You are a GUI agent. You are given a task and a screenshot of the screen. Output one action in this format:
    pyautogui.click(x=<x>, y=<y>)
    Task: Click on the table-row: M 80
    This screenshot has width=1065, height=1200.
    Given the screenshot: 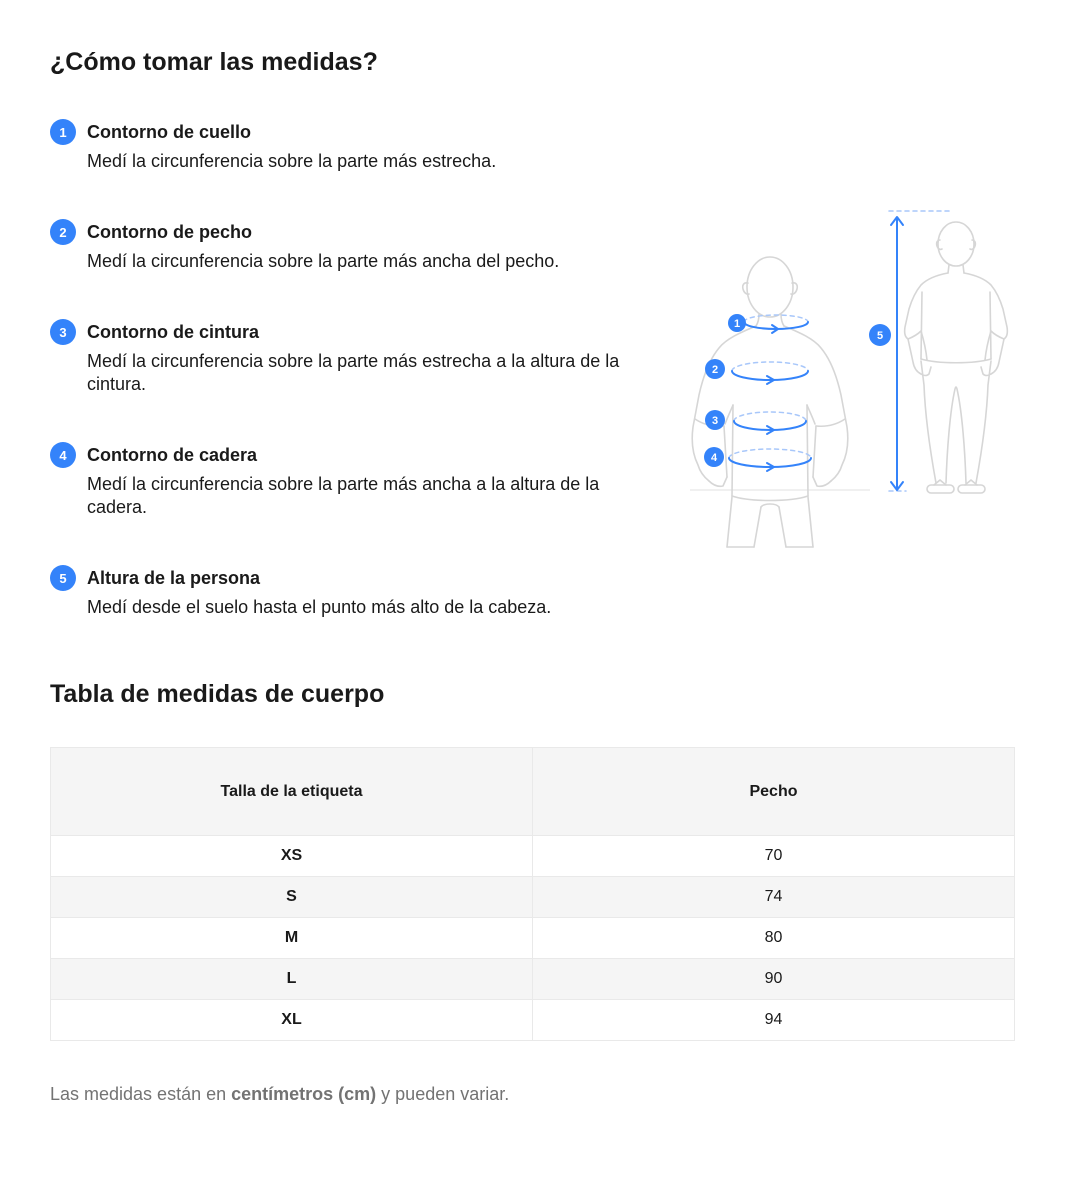 What is the action you would take?
    pyautogui.click(x=532, y=938)
    